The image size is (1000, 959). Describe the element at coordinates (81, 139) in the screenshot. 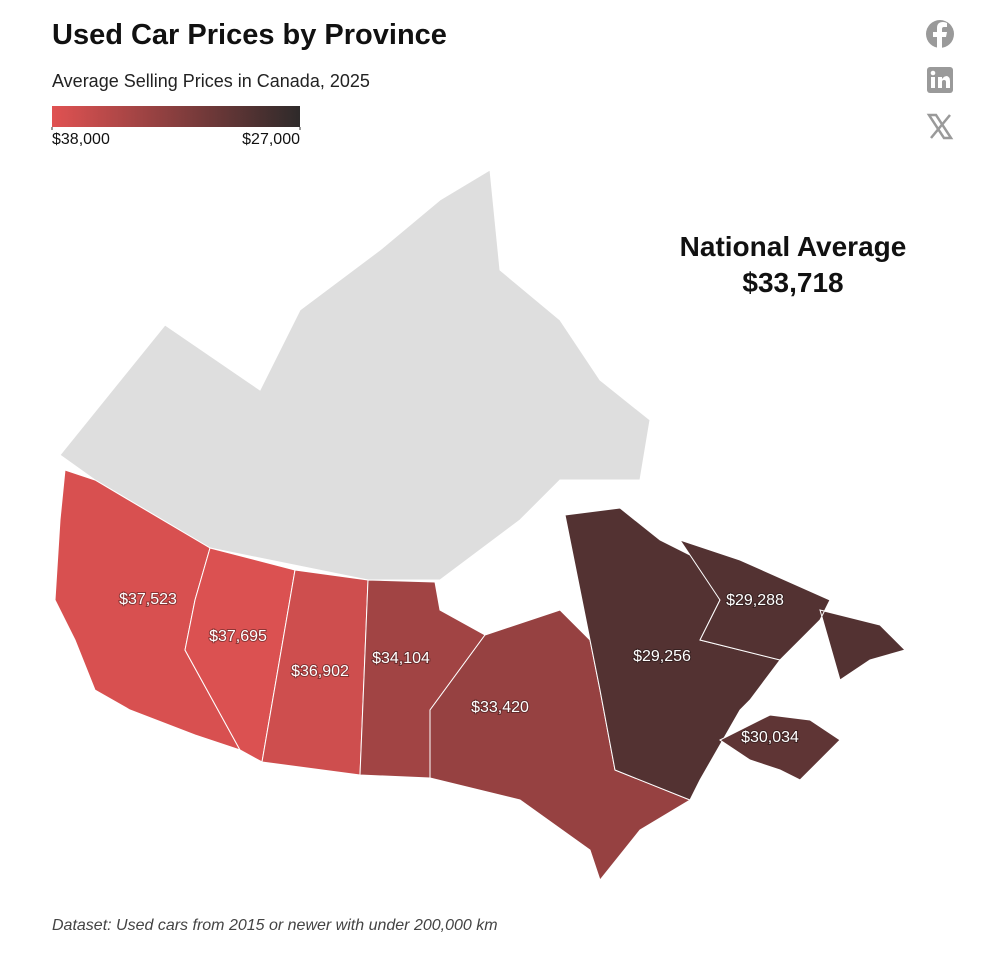

I see `colorbar-tick-label: $38,000` at that location.